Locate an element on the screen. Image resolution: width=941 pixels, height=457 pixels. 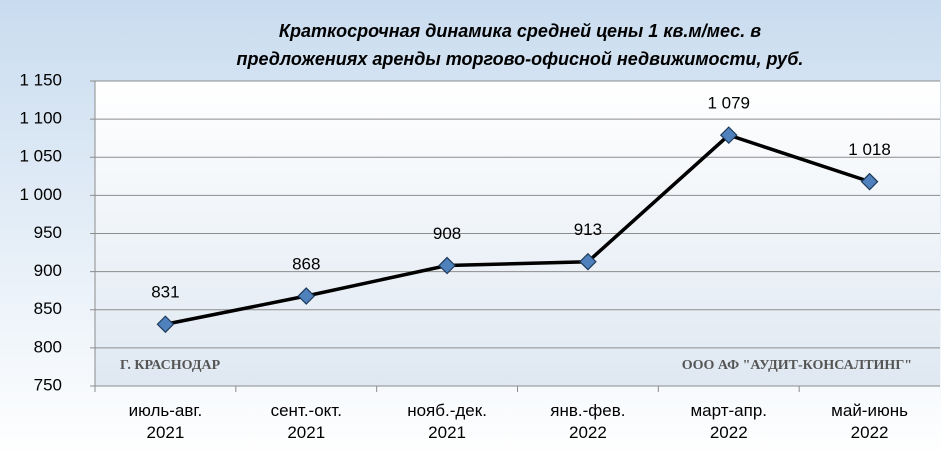
data-label: 913 is located at coordinates (588, 229).